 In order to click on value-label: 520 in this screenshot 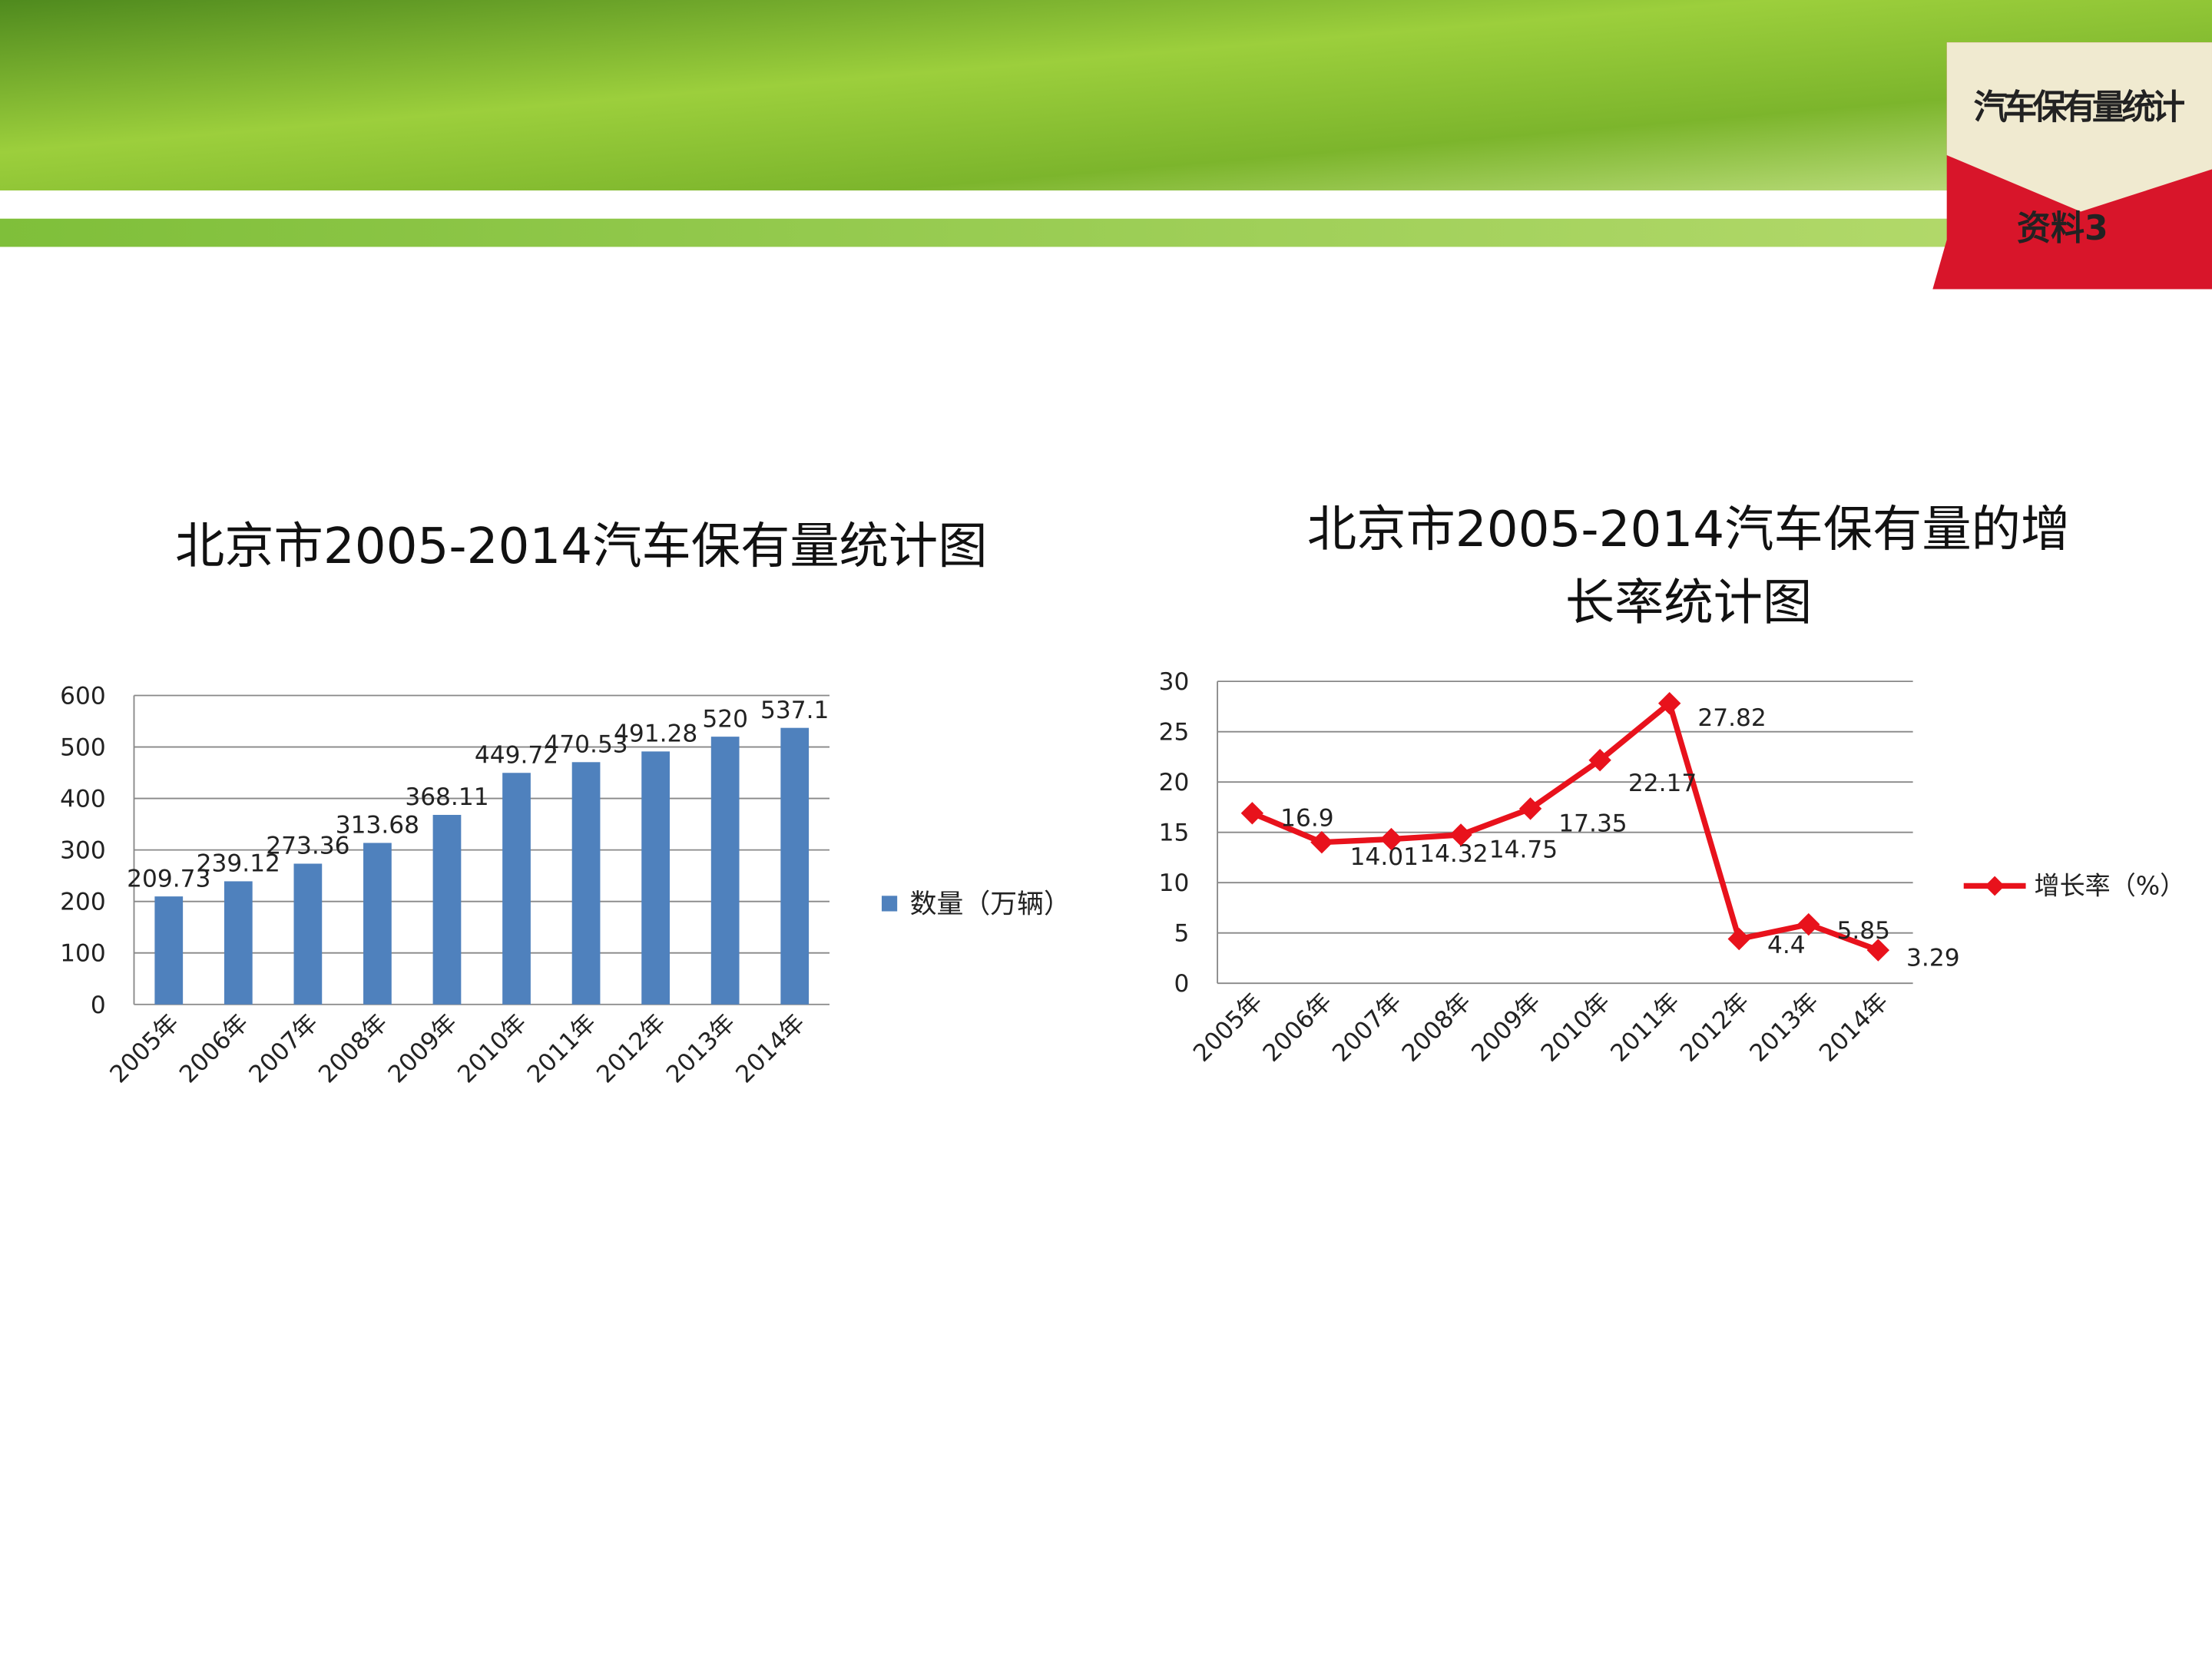, I will do `click(725, 719)`.